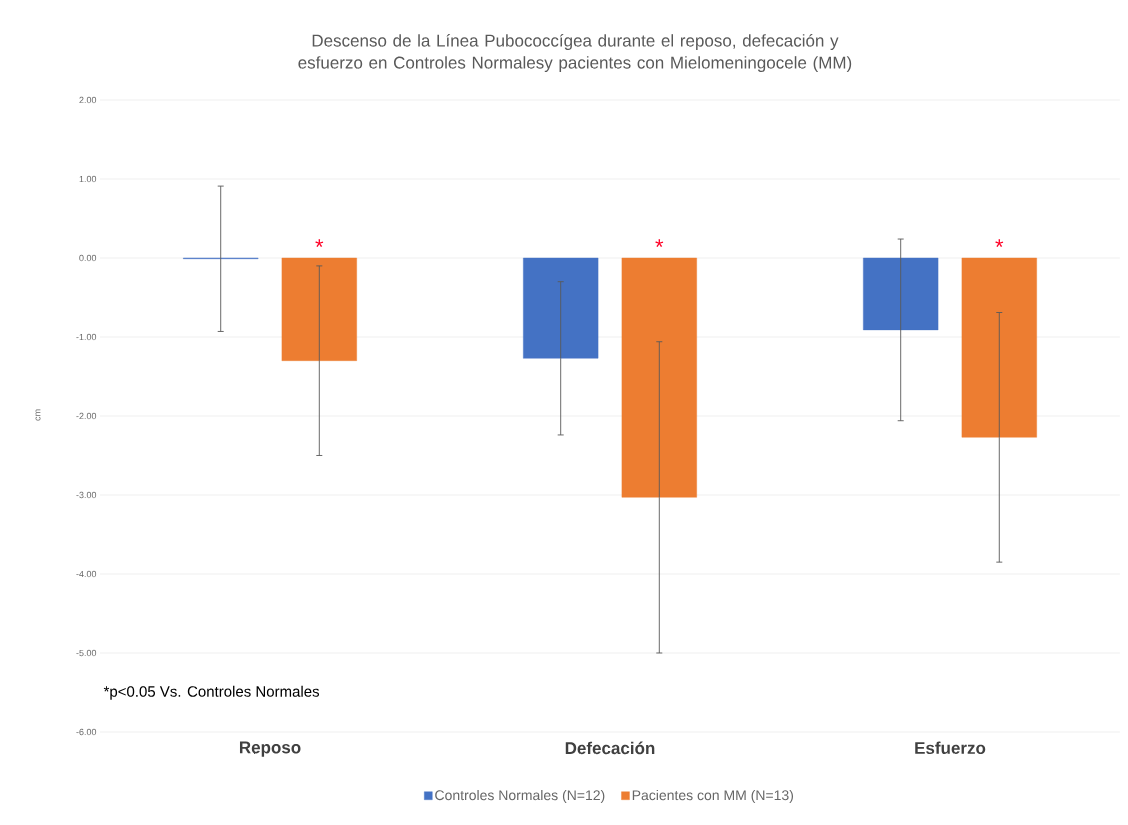 The width and height of the screenshot is (1128, 825). What do you see at coordinates (86, 653) in the screenshot?
I see `y-tick-label: -5.00` at bounding box center [86, 653].